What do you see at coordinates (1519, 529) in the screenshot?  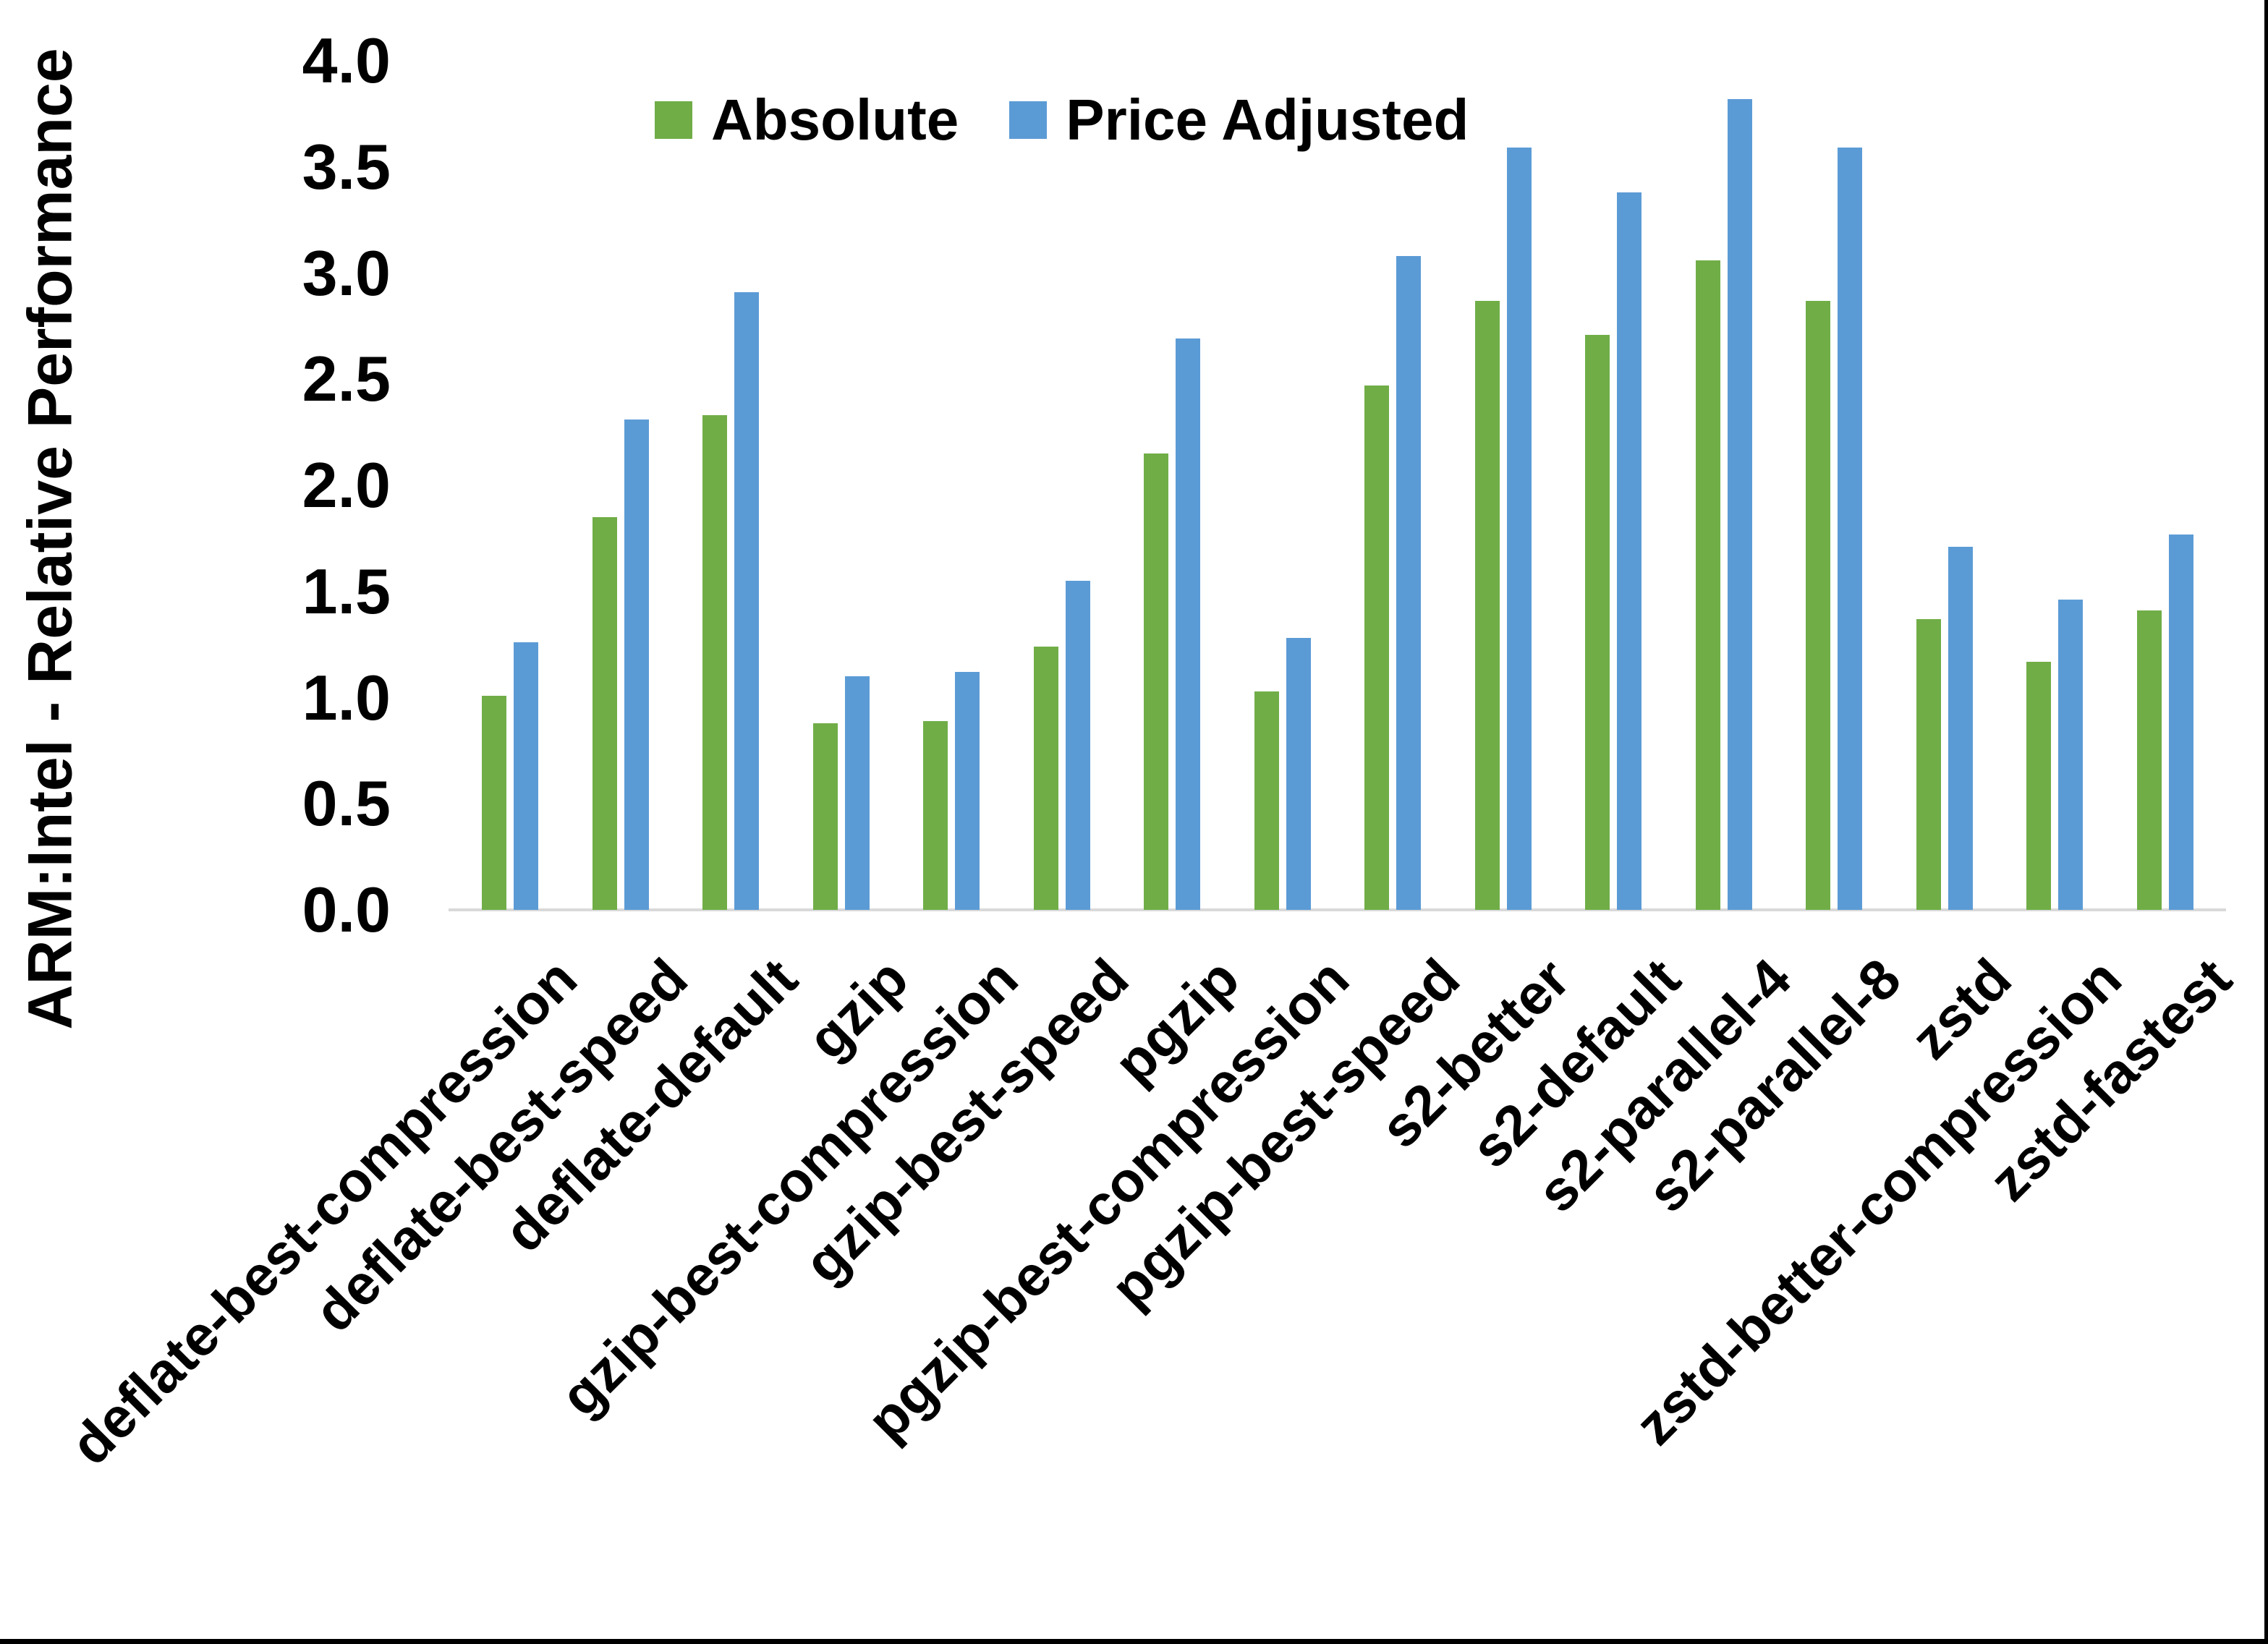 I see `bar-price-adjusted-s2-better` at bounding box center [1519, 529].